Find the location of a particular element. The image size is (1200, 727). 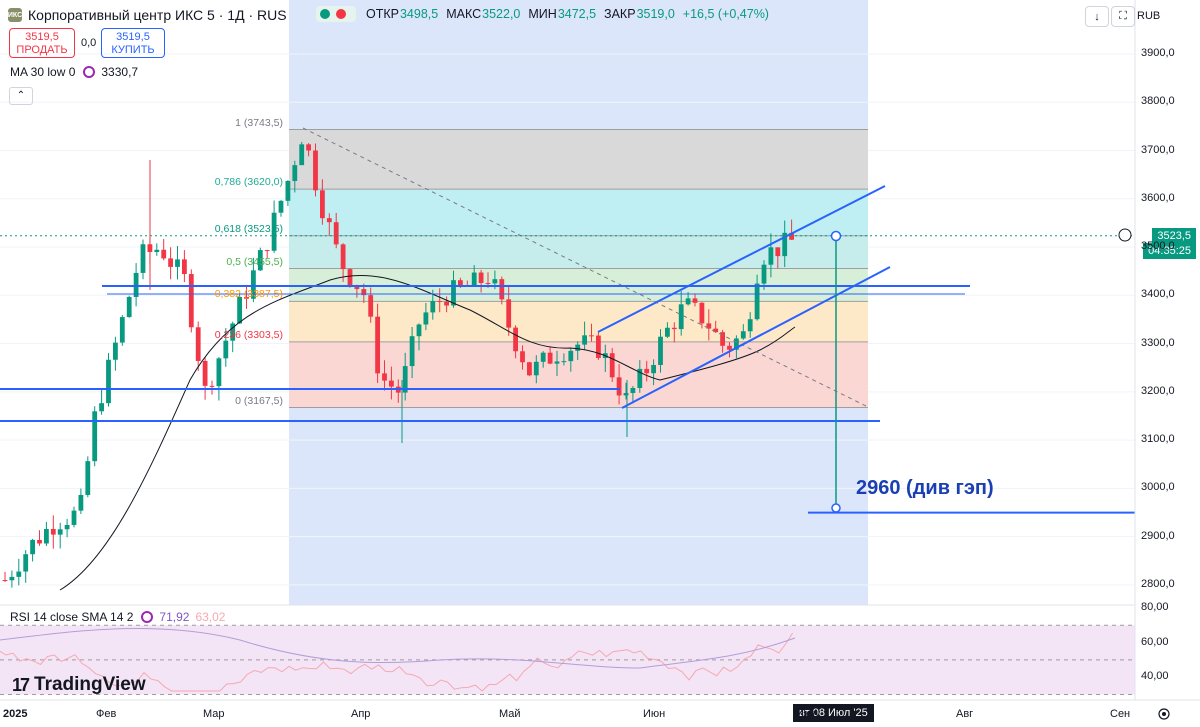

high-value: 3522,0 is located at coordinates (501, 14).